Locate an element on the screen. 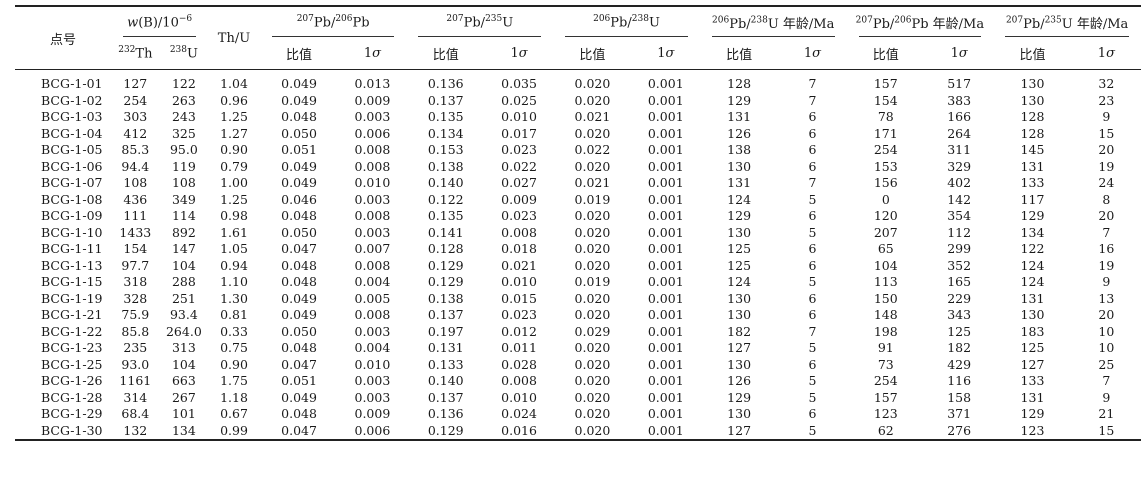 The height and width of the screenshot is (496, 1146). table-cell: 158 is located at coordinates (959, 397).